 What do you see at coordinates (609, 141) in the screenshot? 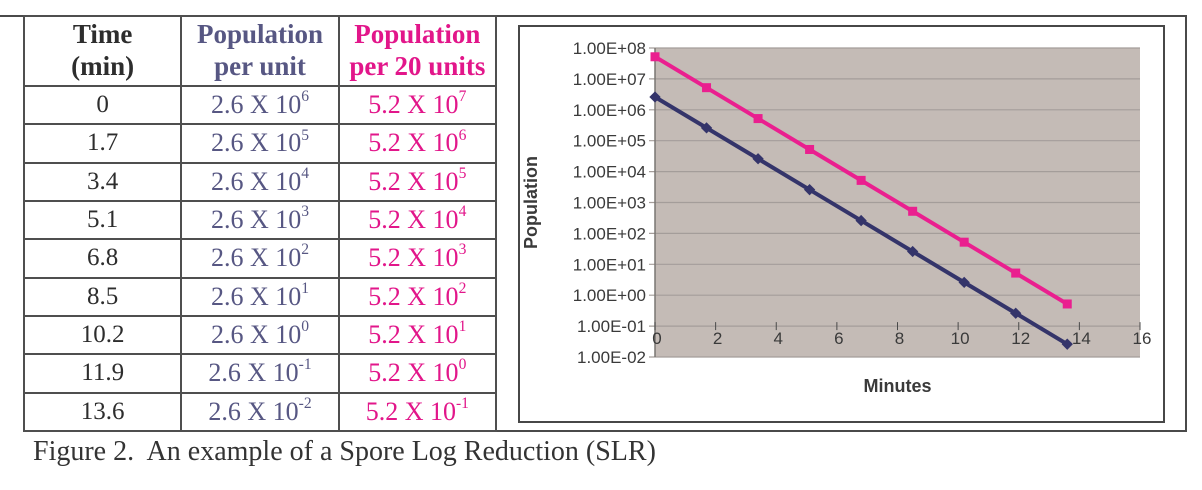
I see `y-tick-label: 1.00E+05` at bounding box center [609, 141].